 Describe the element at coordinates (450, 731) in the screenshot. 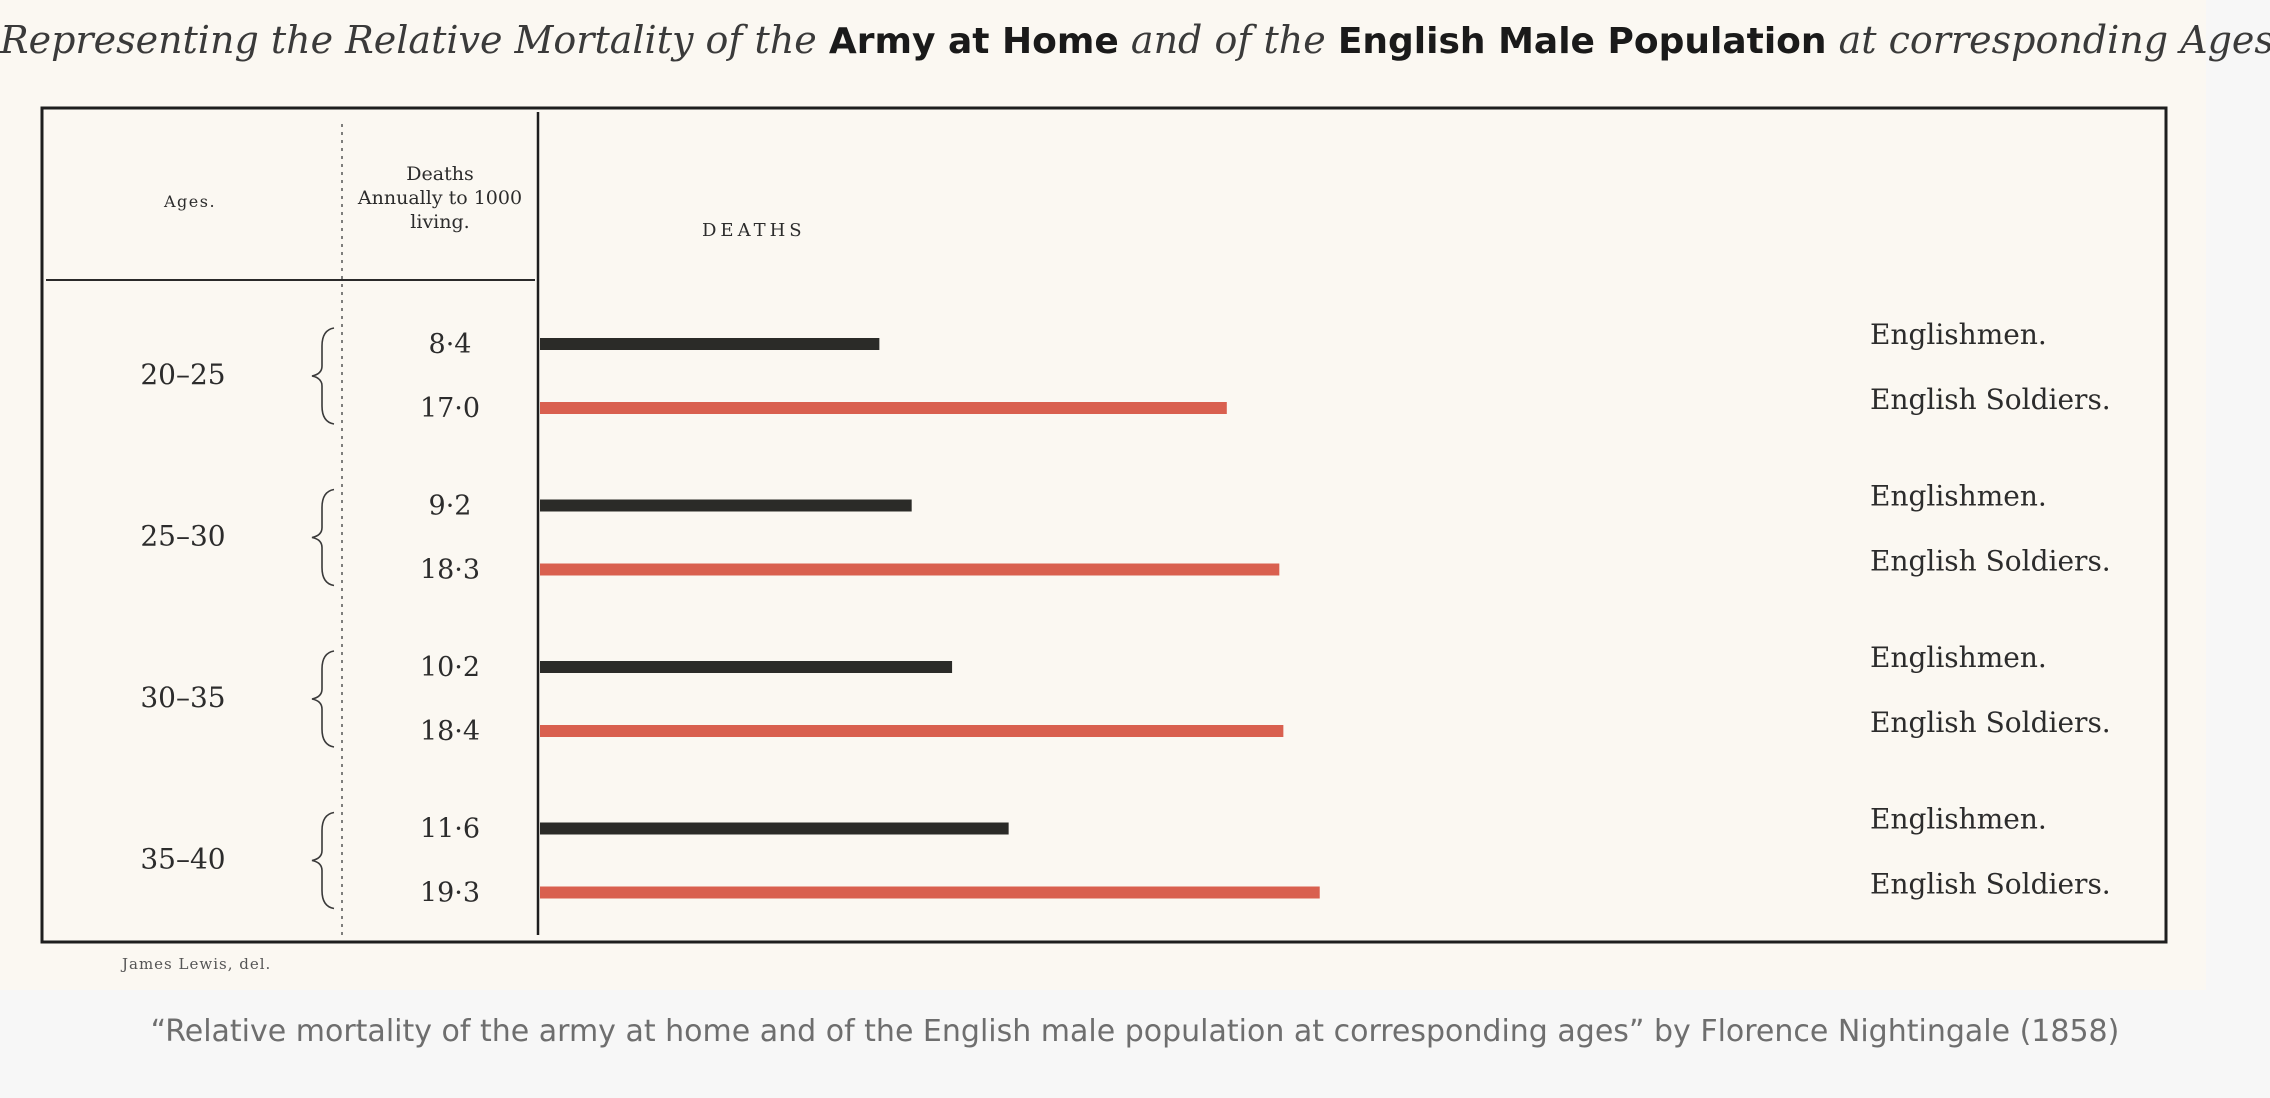

I see `death-rate-label: 18·4` at that location.